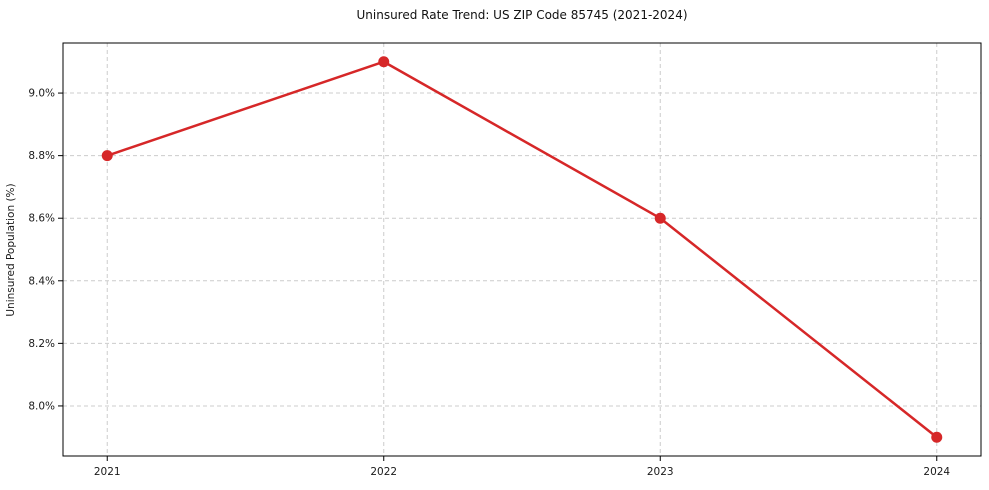  What do you see at coordinates (41, 94) in the screenshot?
I see `y-tick-label: 9.0%` at bounding box center [41, 94].